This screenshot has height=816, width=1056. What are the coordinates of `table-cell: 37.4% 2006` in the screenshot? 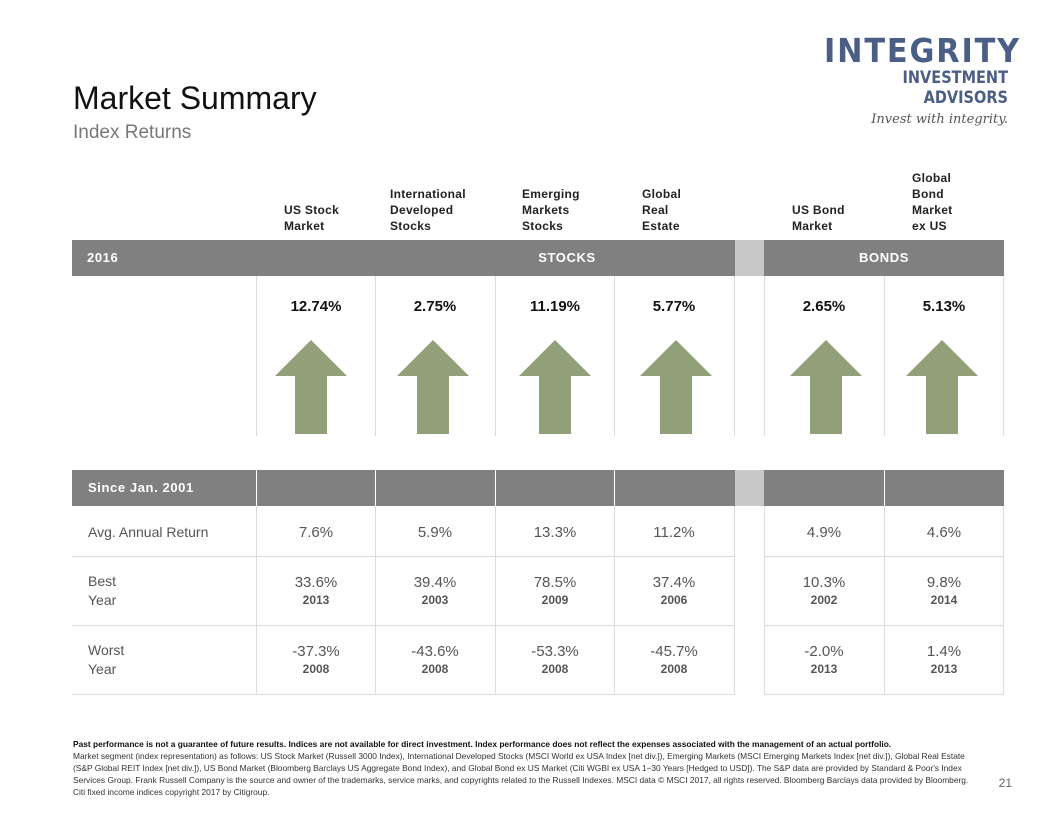 It's located at (674, 590).